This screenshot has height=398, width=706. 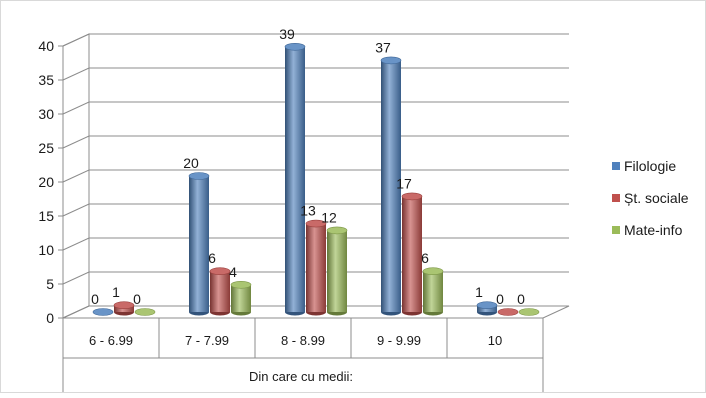 I want to click on data-label: 39, so click(x=287, y=34).